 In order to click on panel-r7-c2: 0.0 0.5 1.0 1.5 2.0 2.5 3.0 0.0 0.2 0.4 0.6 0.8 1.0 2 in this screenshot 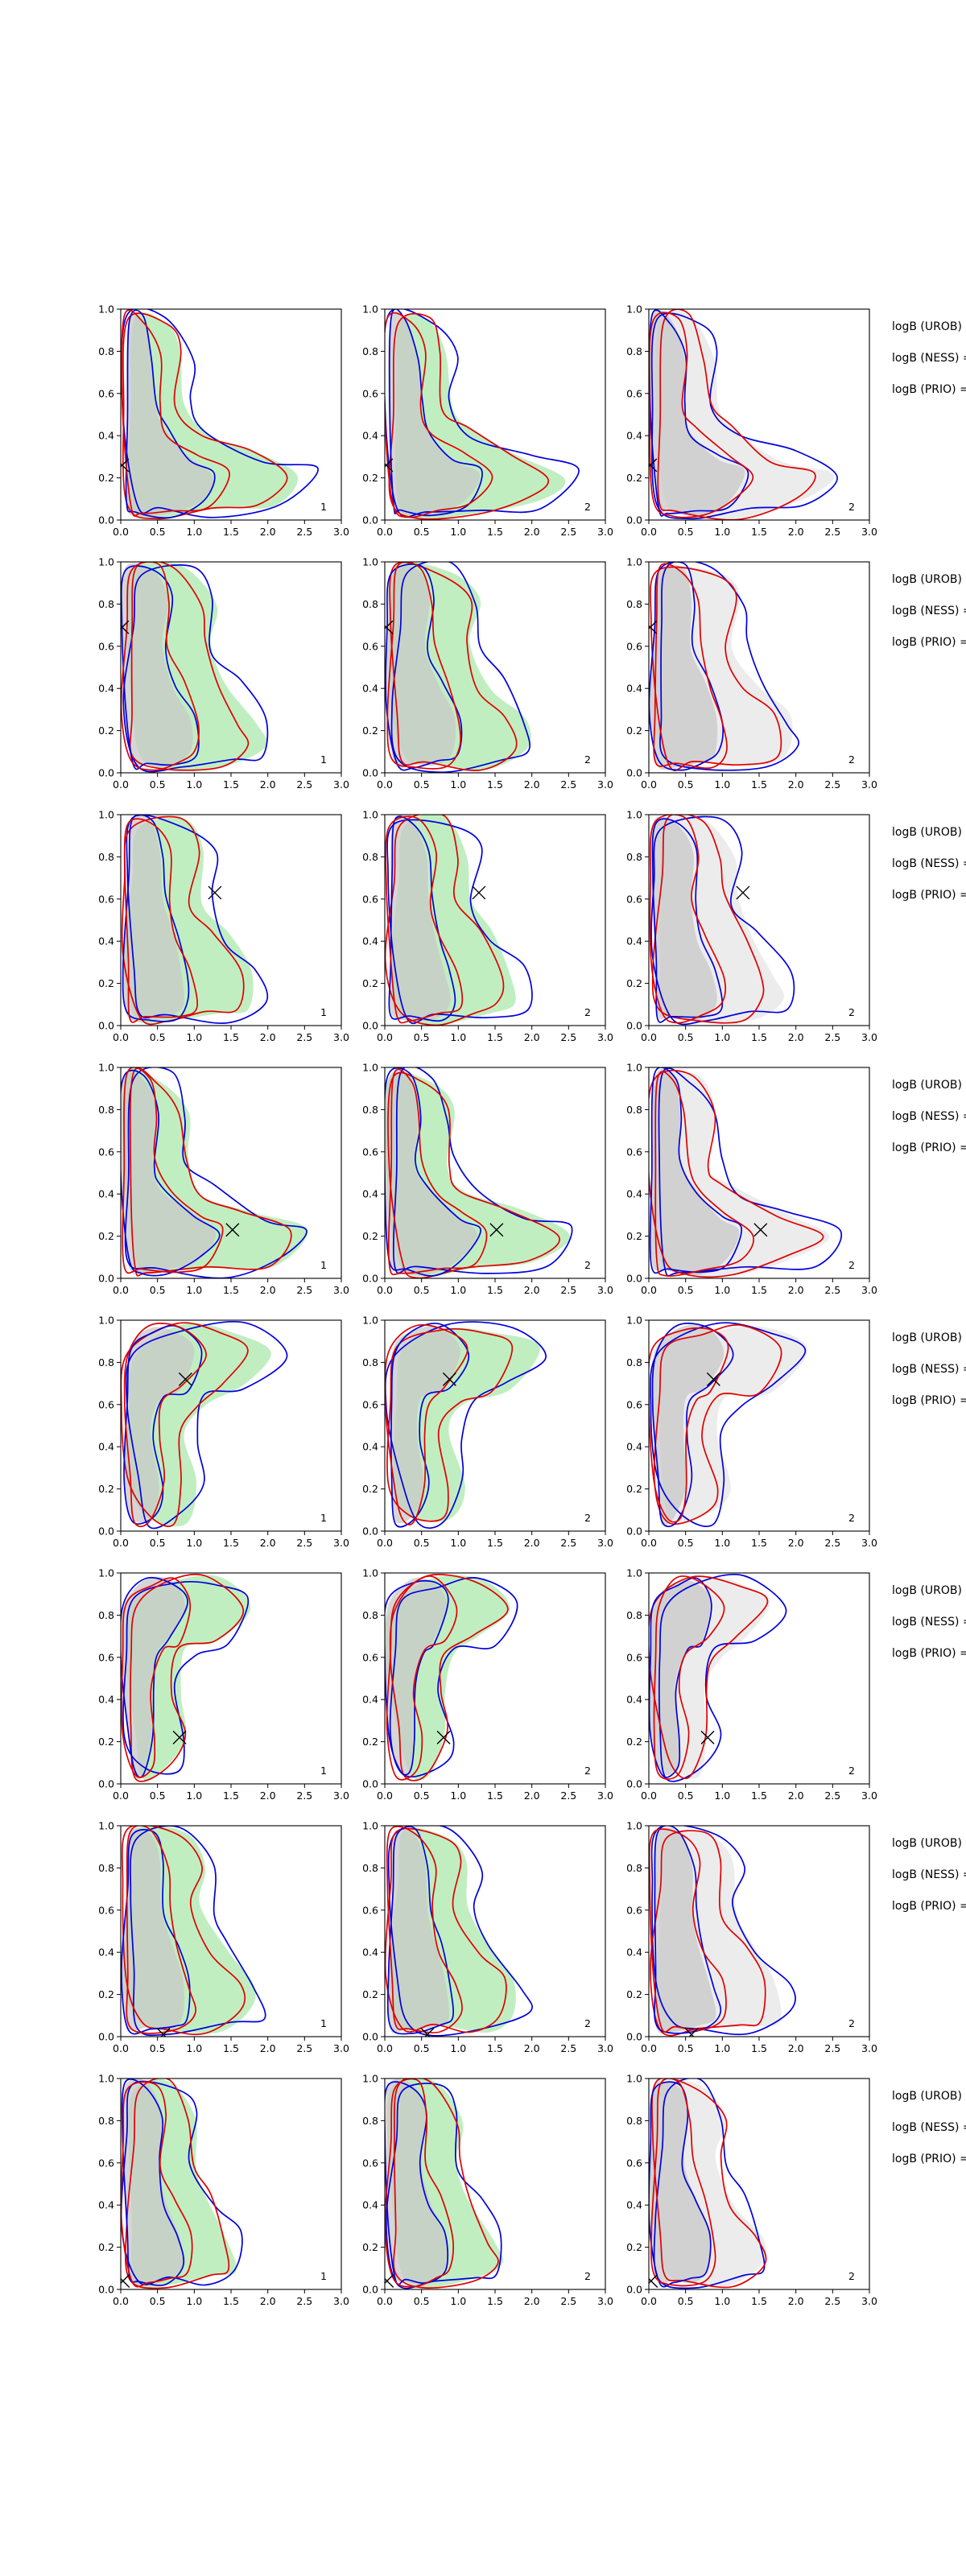, I will do `click(487, 1937)`.